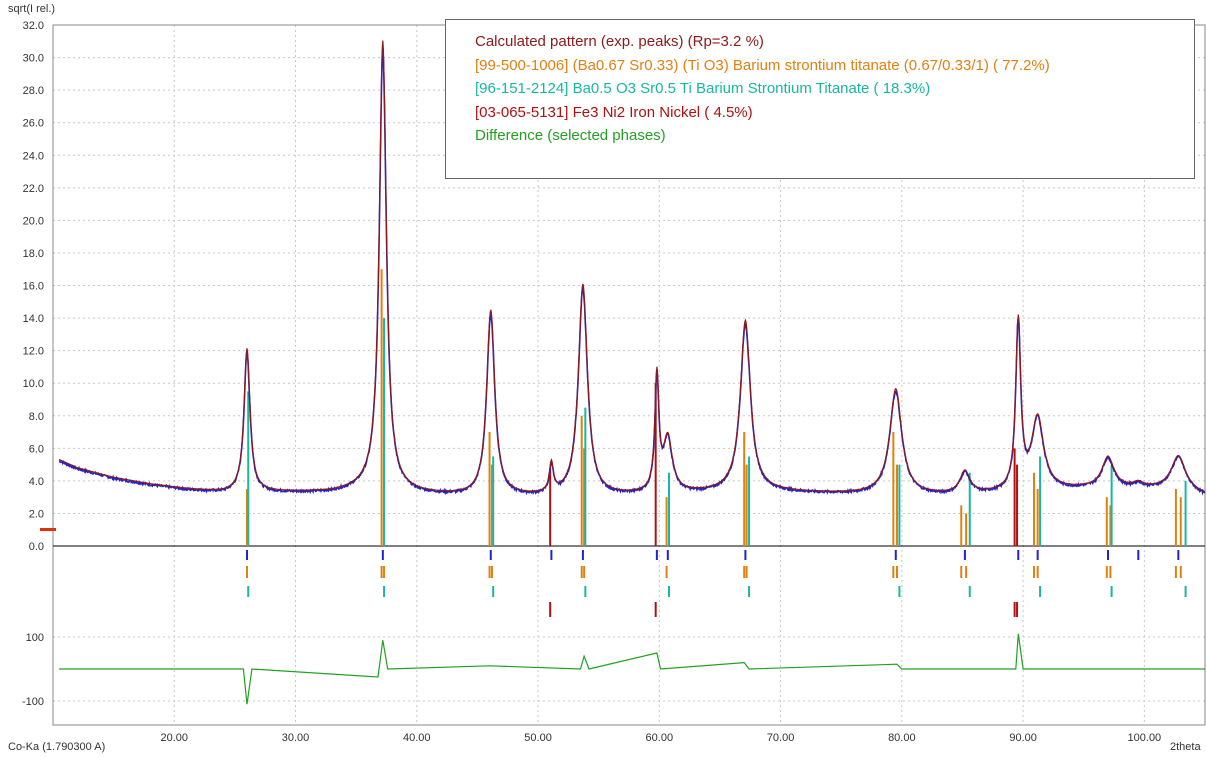 This screenshot has width=1207, height=758. I want to click on legend-item-difference: Difference (selected phases), so click(570, 135).